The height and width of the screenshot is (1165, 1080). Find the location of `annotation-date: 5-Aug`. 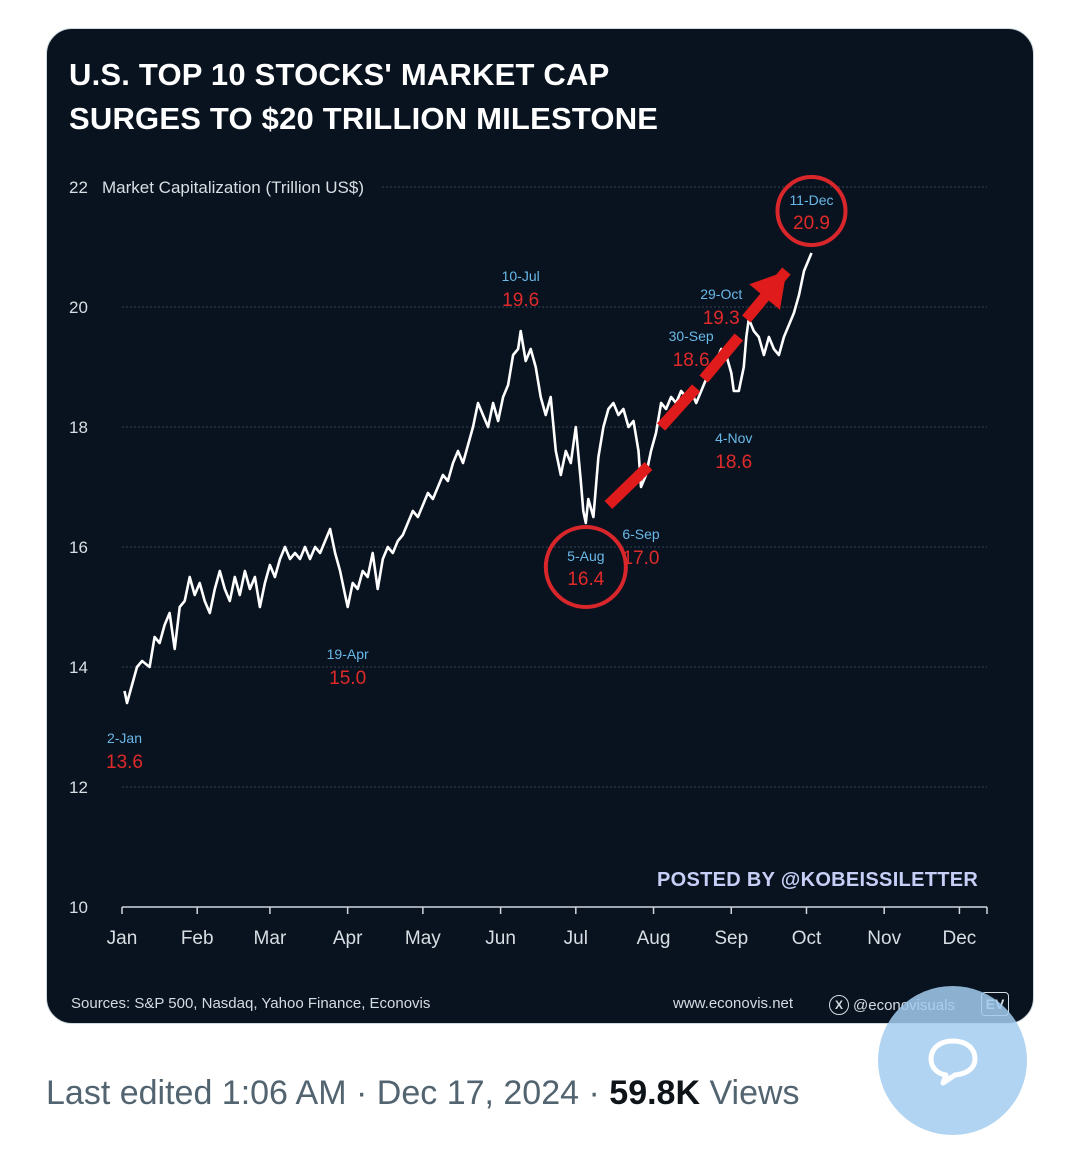

annotation-date: 5-Aug is located at coordinates (585, 556).